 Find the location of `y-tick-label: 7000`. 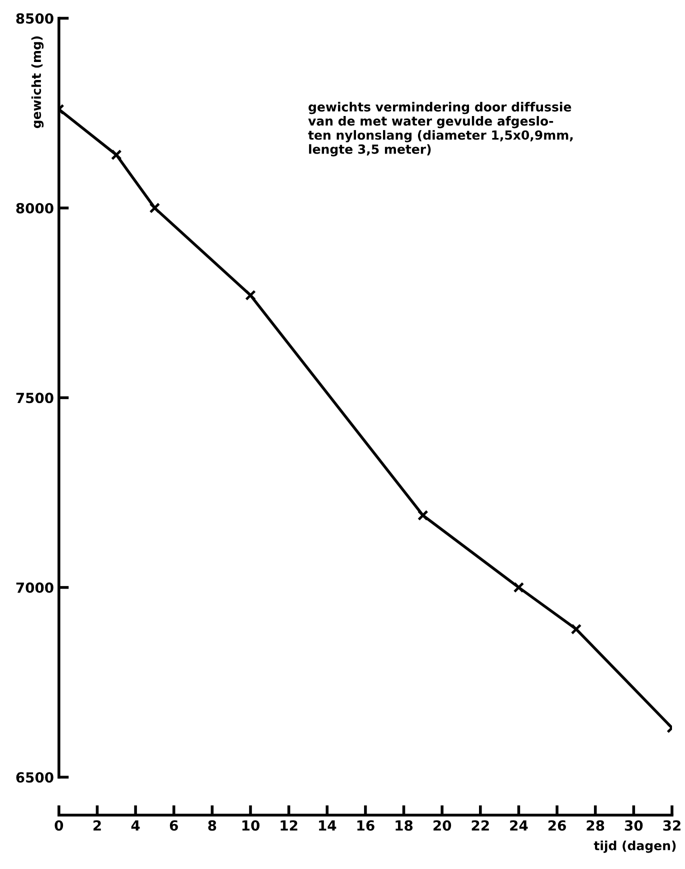

y-tick-label: 7000 is located at coordinates (35, 587).